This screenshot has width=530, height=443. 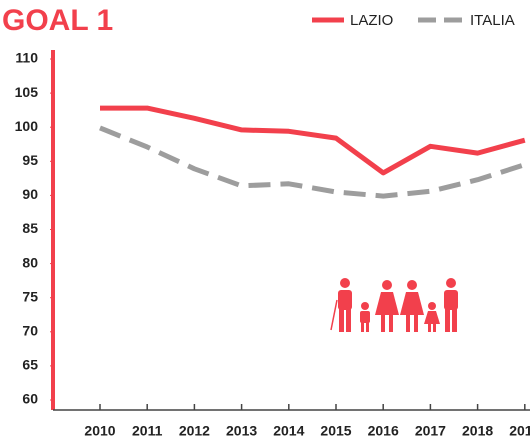 I want to click on y-tick-label: 60, so click(x=30, y=399).